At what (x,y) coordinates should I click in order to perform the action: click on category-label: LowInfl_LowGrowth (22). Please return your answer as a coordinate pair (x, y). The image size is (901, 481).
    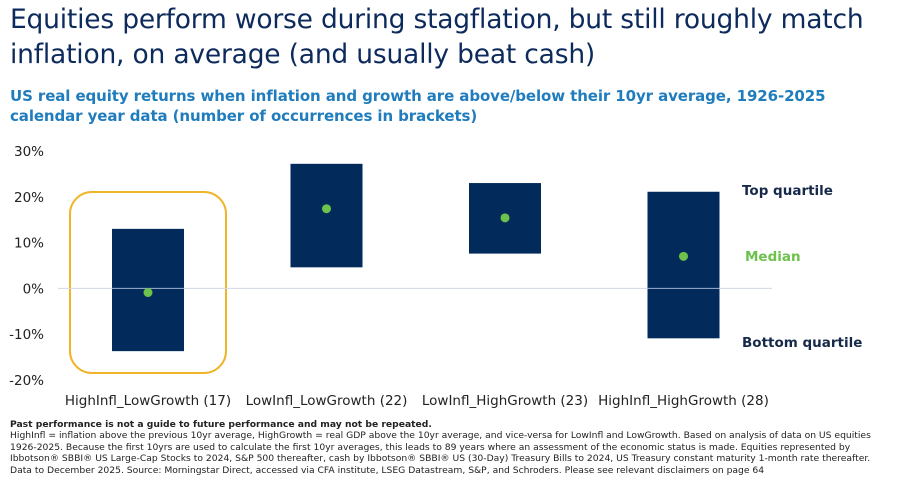
    Looking at the image, I should click on (327, 401).